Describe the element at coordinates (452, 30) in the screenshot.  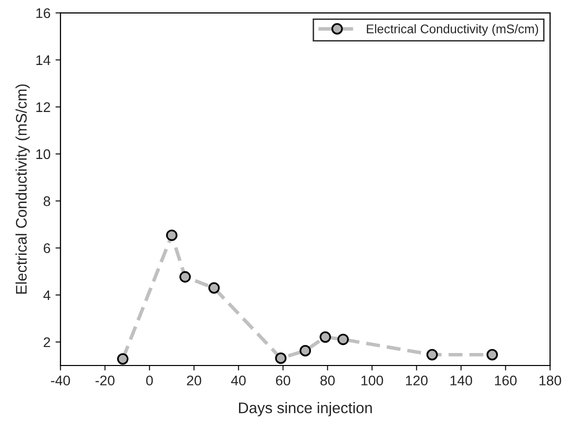
I see `legend-label: Electrical Conductivity (mS/cm)` at that location.